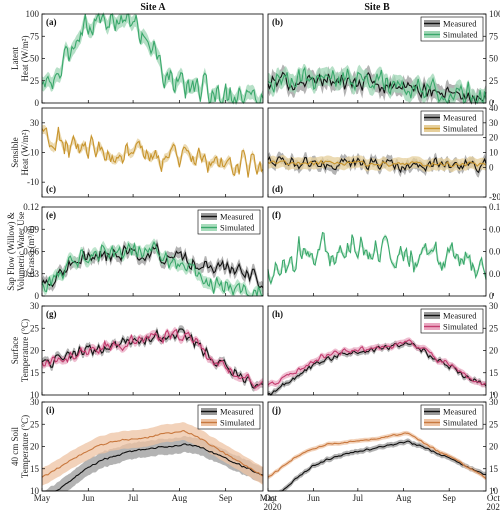 The image size is (500, 512). I want to click on x-tick-label: Jun, so click(313, 498).